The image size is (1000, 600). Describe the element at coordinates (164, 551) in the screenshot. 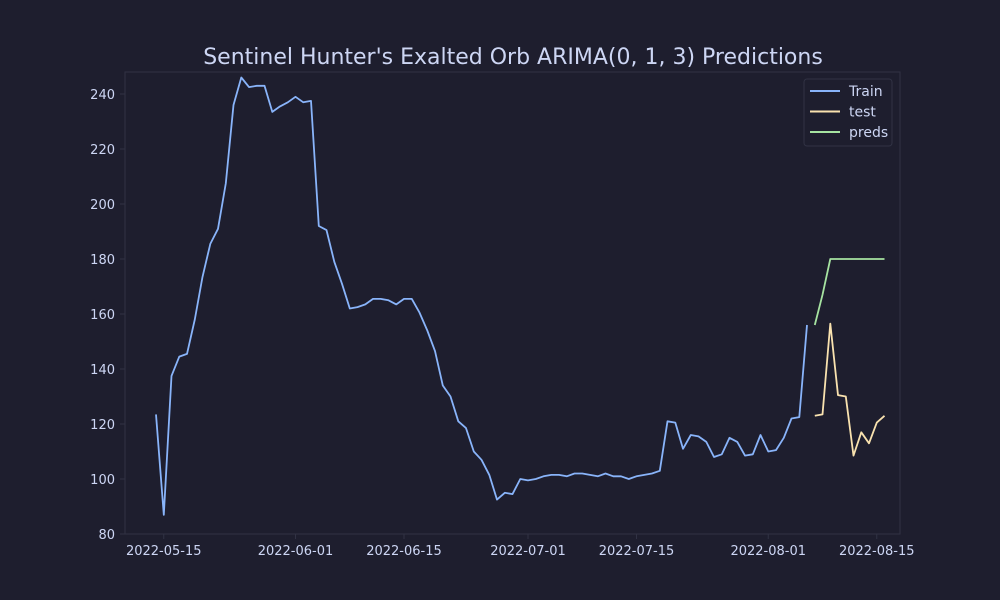

I see `x-tick-label: 2022-05-15` at that location.